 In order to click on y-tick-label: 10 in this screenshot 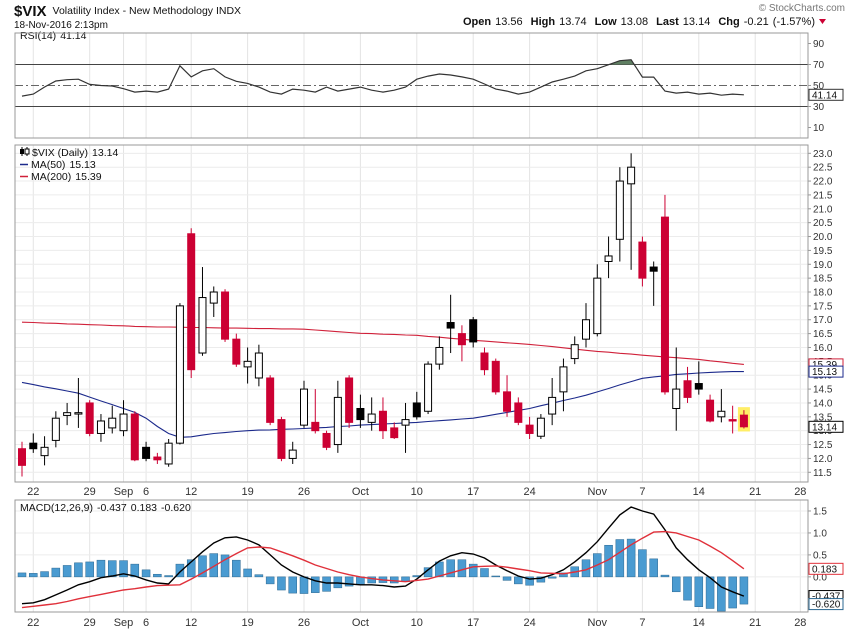, I will do `click(819, 128)`.